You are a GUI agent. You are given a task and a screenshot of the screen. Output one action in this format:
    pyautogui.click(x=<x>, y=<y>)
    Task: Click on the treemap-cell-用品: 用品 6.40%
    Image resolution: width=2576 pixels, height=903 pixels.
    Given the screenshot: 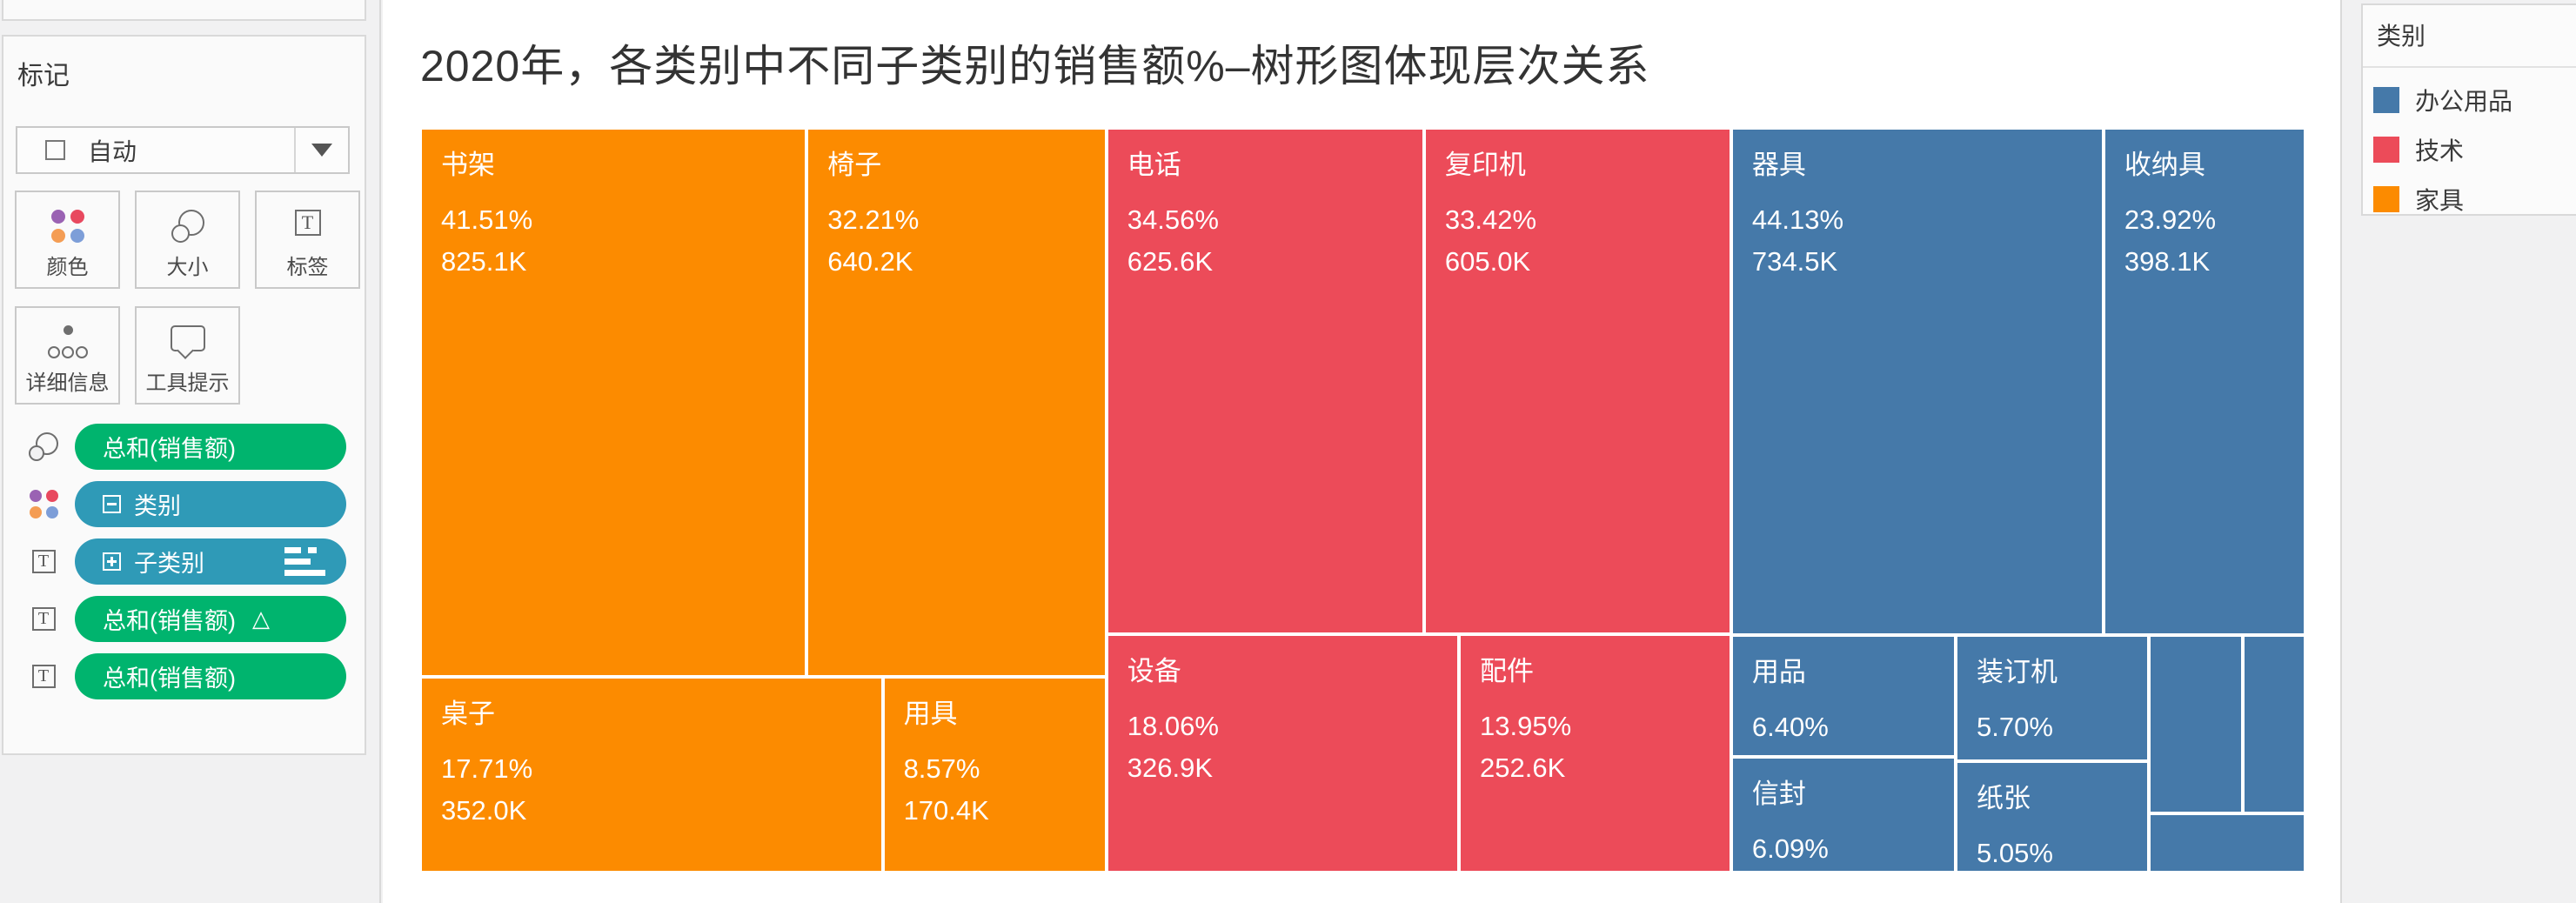 What is the action you would take?
    pyautogui.click(x=1843, y=695)
    